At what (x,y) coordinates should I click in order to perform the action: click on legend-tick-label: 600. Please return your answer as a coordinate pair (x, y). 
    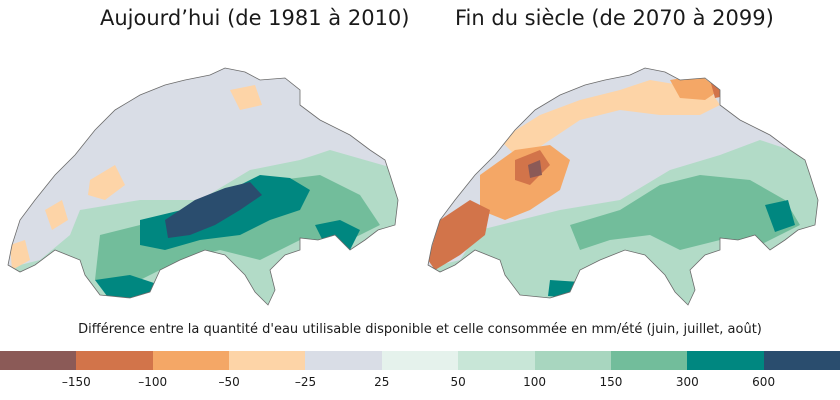
    Looking at the image, I should click on (764, 382).